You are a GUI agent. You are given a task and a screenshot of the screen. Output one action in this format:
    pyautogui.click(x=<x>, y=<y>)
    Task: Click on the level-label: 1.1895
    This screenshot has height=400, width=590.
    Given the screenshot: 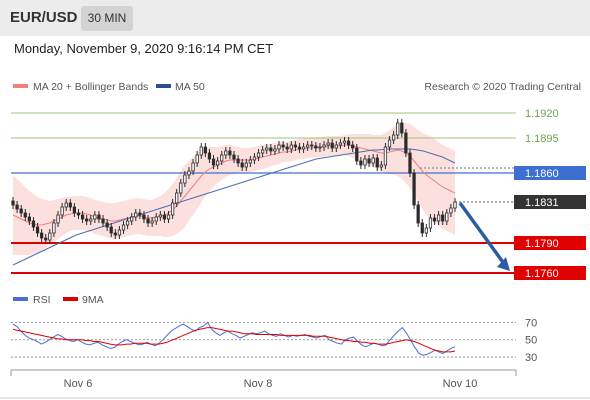 What is the action you would take?
    pyautogui.click(x=542, y=139)
    